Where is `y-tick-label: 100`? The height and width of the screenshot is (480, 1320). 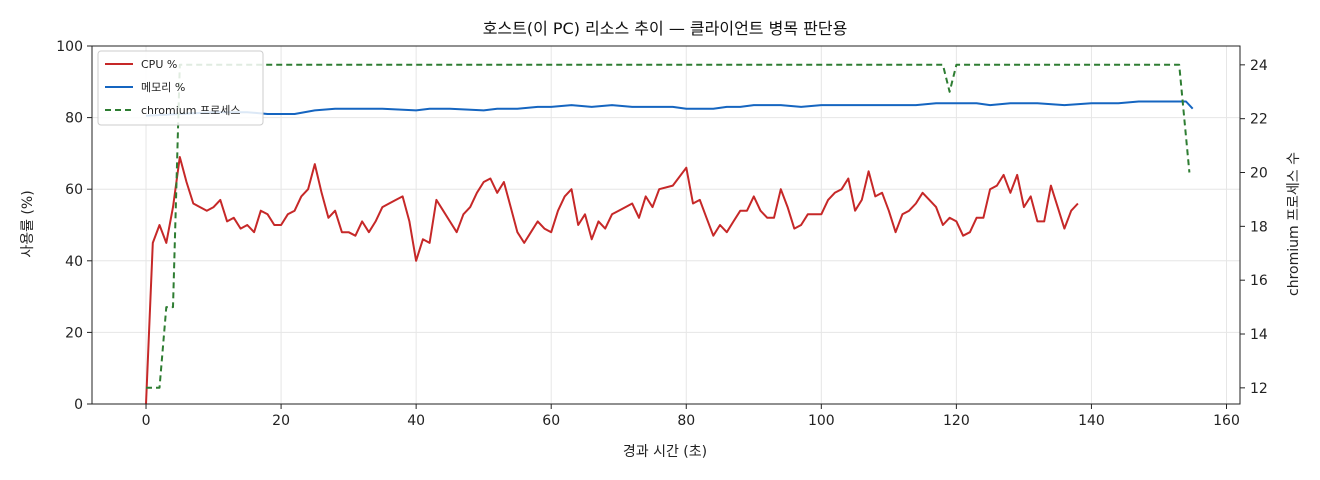
y-tick-label: 100 is located at coordinates (69, 47).